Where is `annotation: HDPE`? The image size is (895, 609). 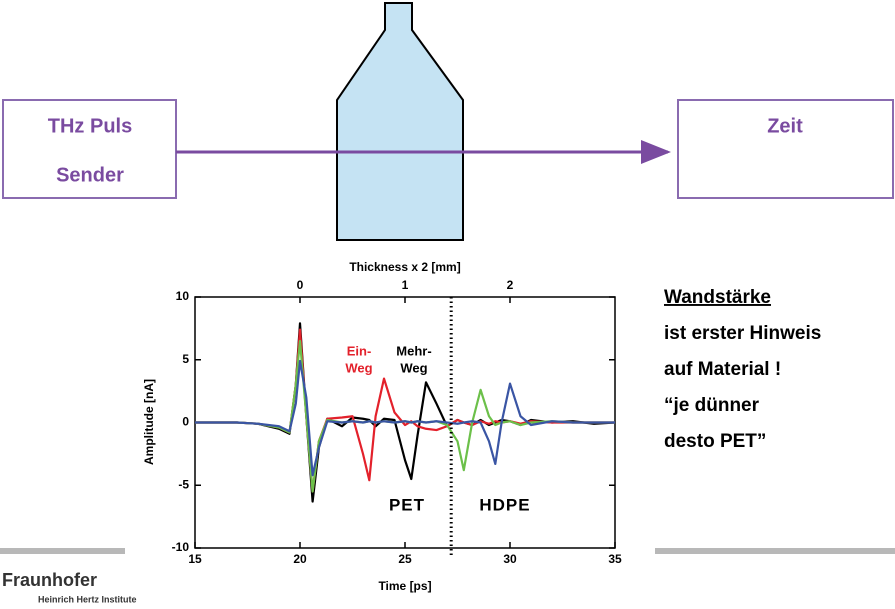 annotation: HDPE is located at coordinates (504, 504).